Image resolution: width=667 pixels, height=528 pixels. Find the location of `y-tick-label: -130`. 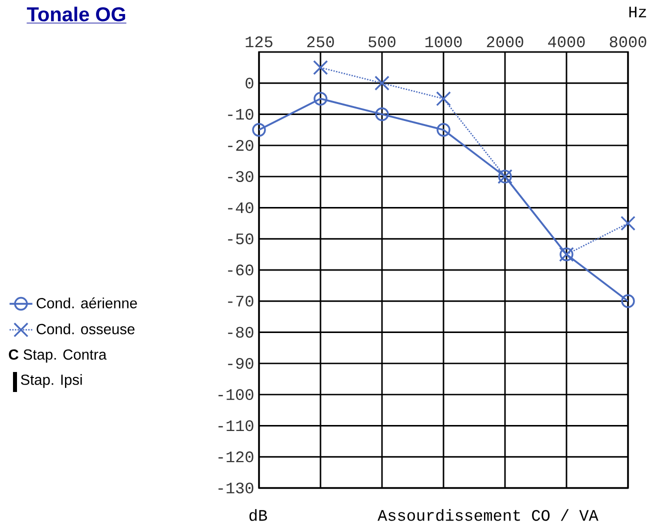

y-tick-label: -130 is located at coordinates (236, 488).